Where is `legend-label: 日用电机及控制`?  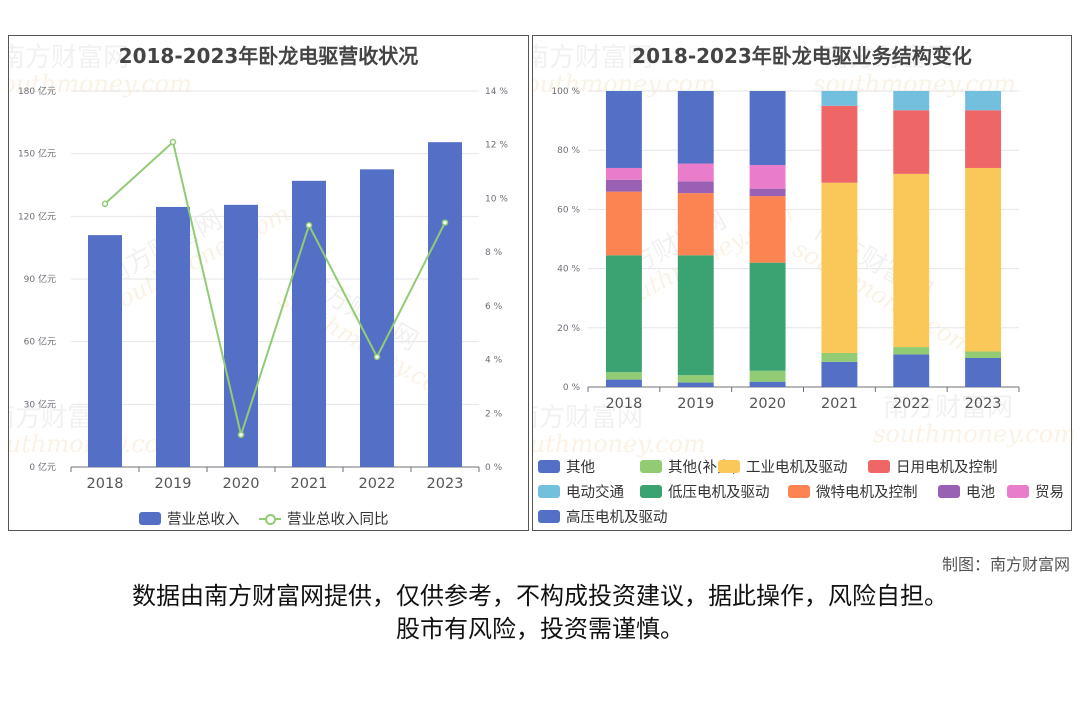
legend-label: 日用电机及控制 is located at coordinates (947, 468).